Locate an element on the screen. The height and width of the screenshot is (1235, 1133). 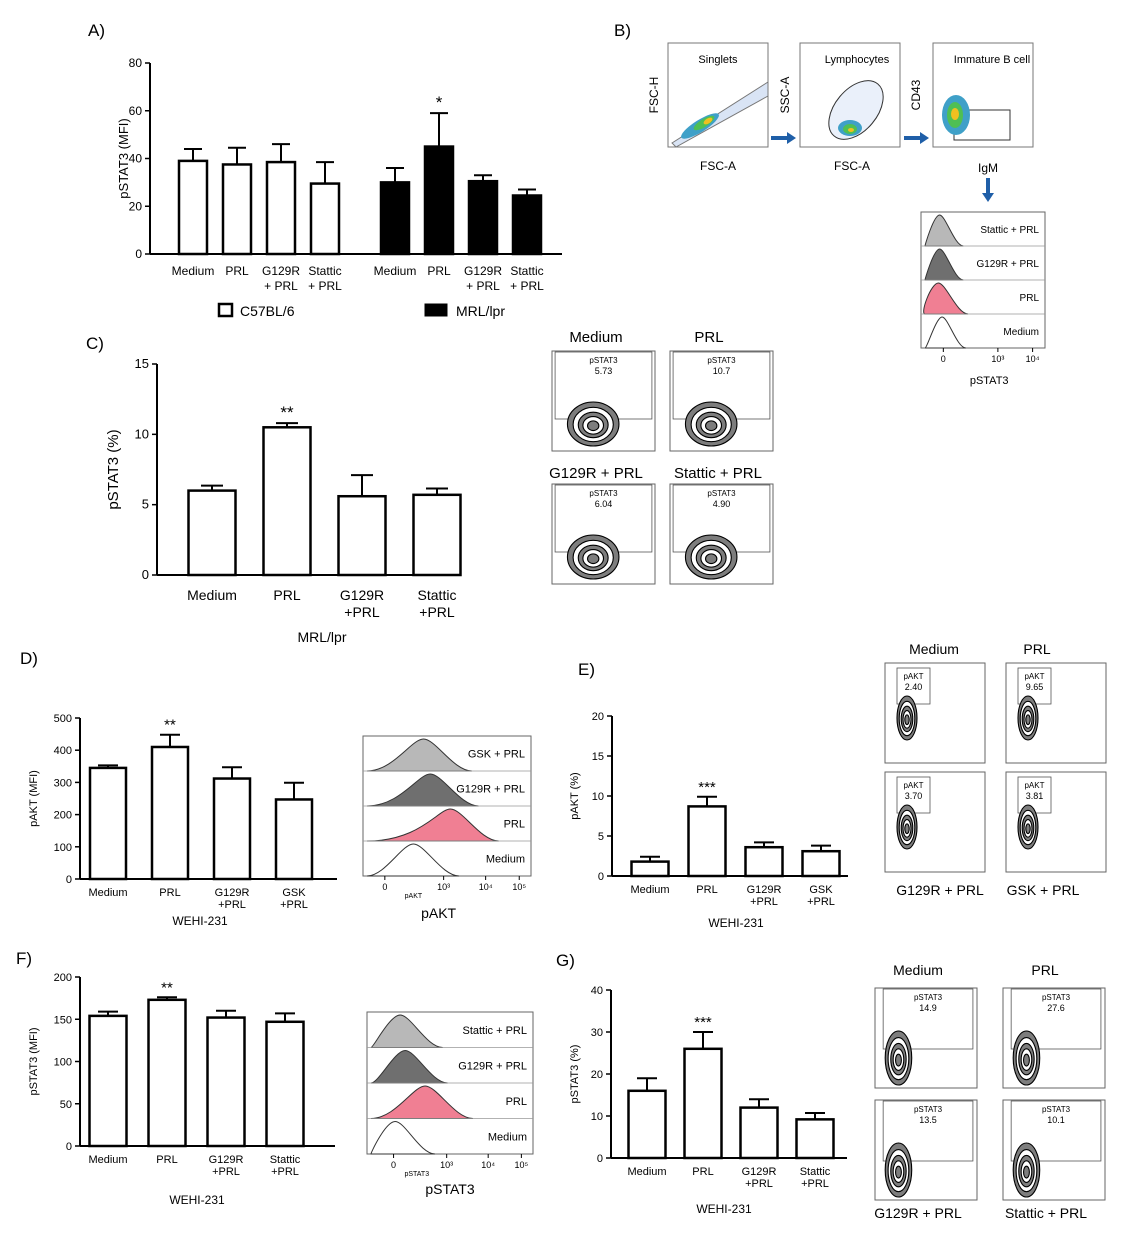
panel-f-cell-line: WEHI-231 is located at coordinates (197, 1200).